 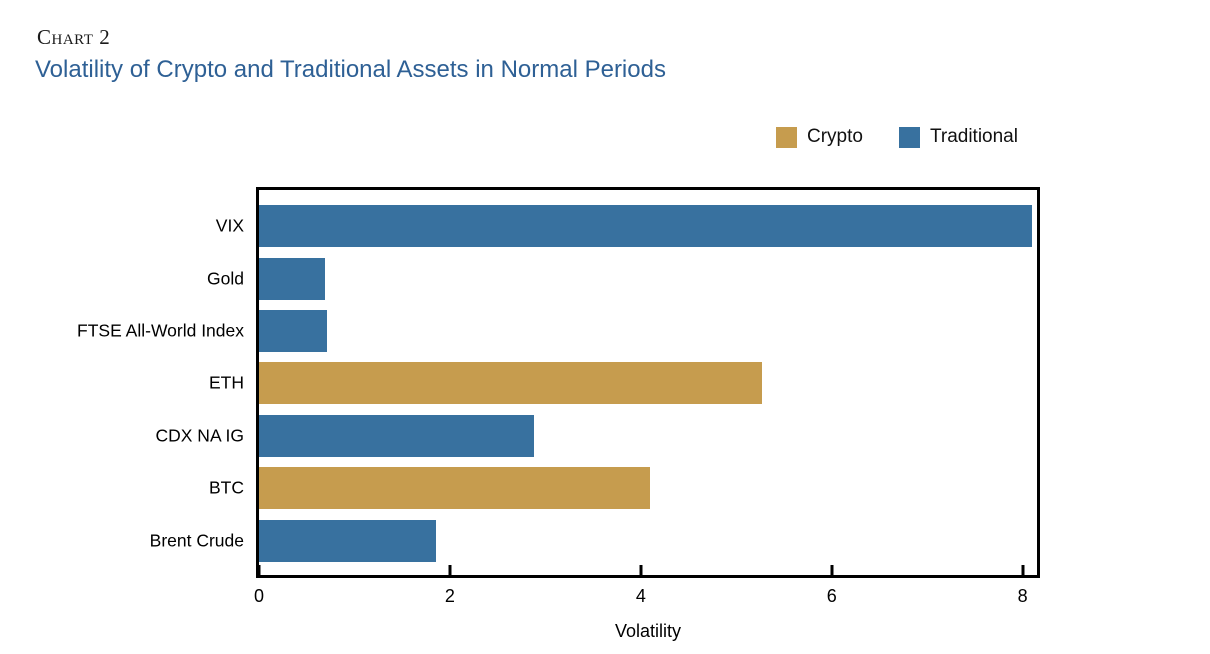 I want to click on x-tick-label-6: 6, so click(x=831, y=596).